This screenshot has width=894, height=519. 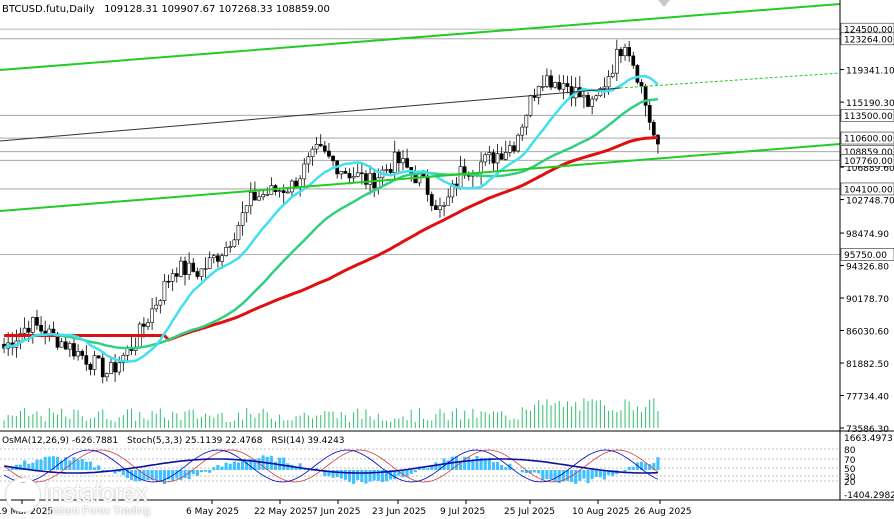 I want to click on scroll-marker-icon, so click(x=664, y=3).